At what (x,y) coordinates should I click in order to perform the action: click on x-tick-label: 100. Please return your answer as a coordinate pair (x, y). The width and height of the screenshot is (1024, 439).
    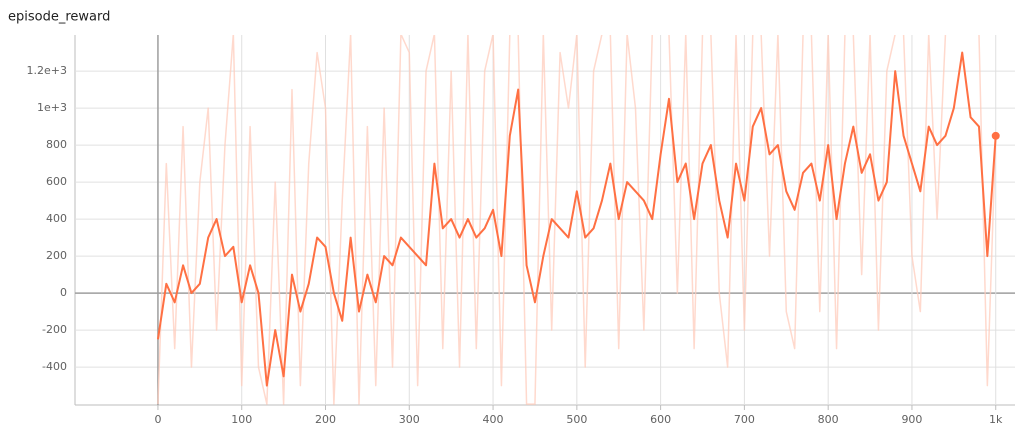
    Looking at the image, I should click on (241, 419).